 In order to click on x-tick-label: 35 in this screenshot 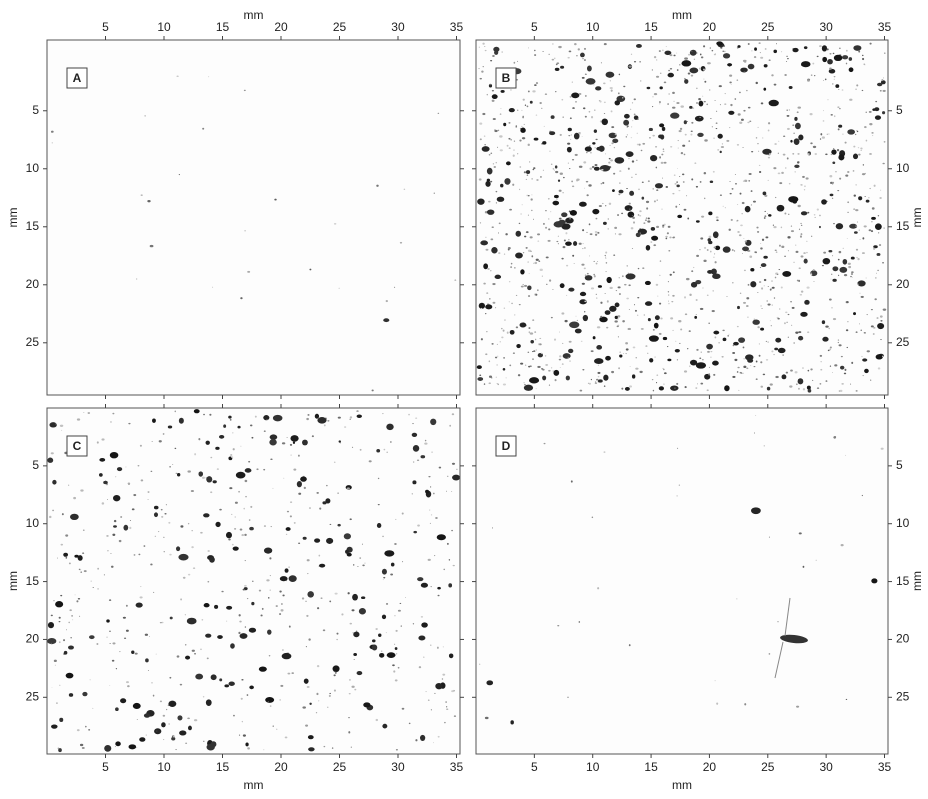, I will do `click(457, 767)`.